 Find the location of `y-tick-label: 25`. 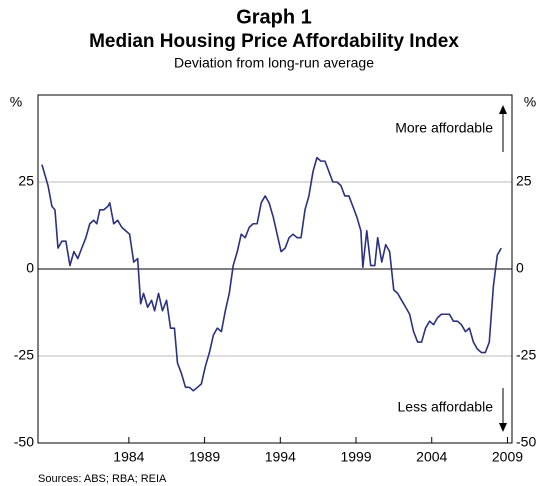

y-tick-label: 25 is located at coordinates (26, 181).